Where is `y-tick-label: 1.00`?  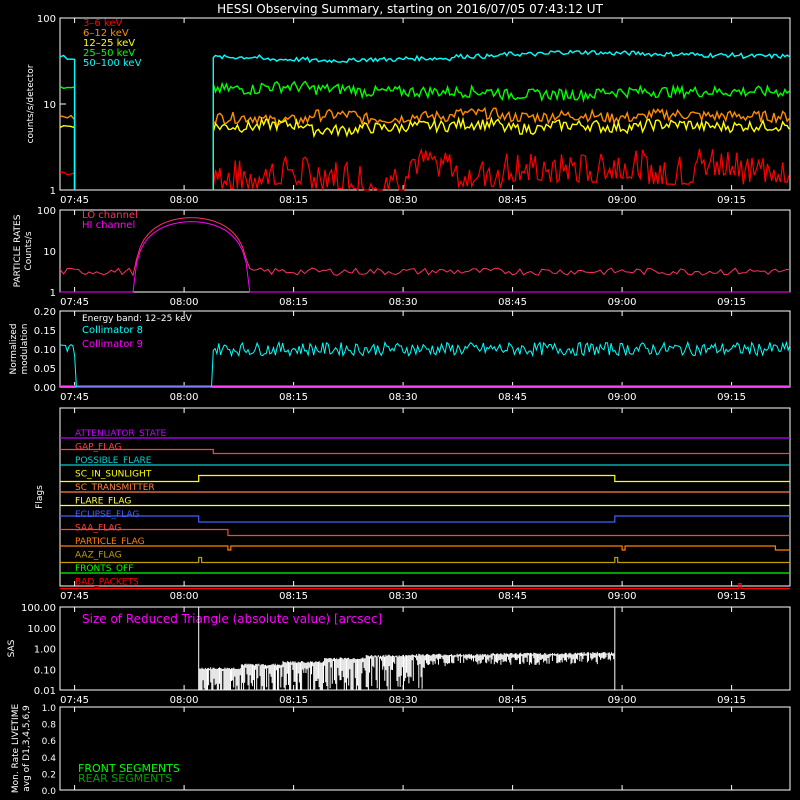
y-tick-label: 1.00 is located at coordinates (45, 650).